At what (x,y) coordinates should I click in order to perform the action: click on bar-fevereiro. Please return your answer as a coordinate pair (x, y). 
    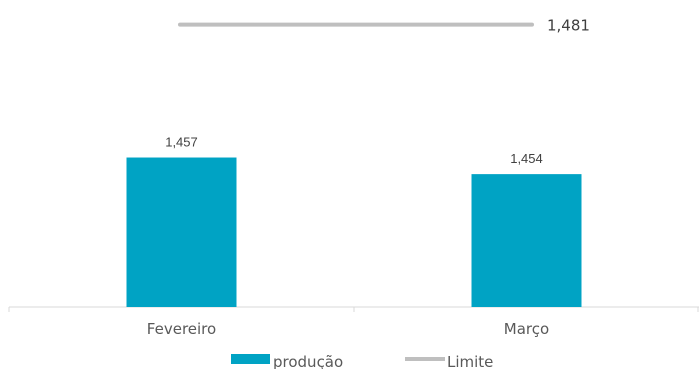
    Looking at the image, I should click on (181, 232).